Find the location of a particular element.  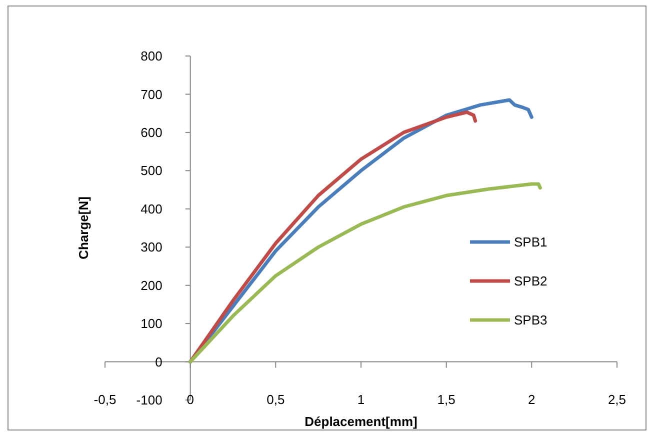

legend-label: SPB2 is located at coordinates (531, 281).